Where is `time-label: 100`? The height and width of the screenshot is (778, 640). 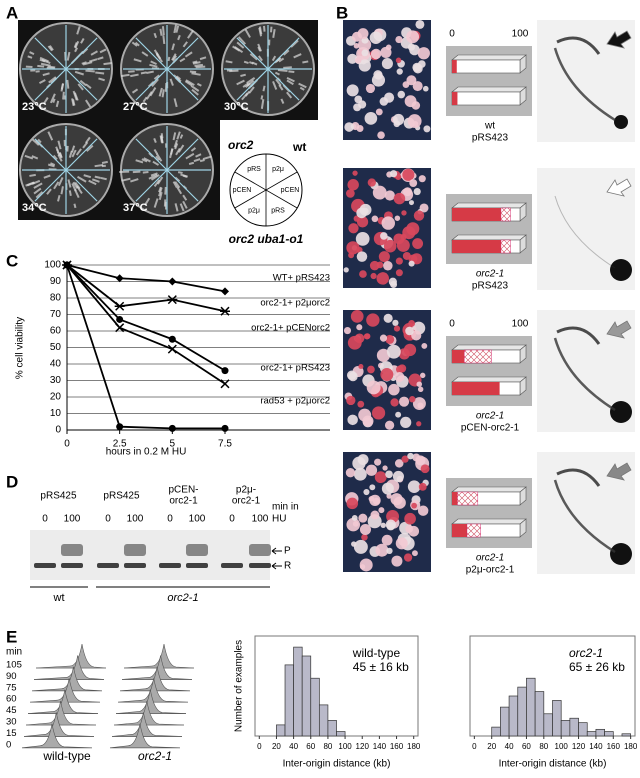 time-label: 100 is located at coordinates (72, 519).